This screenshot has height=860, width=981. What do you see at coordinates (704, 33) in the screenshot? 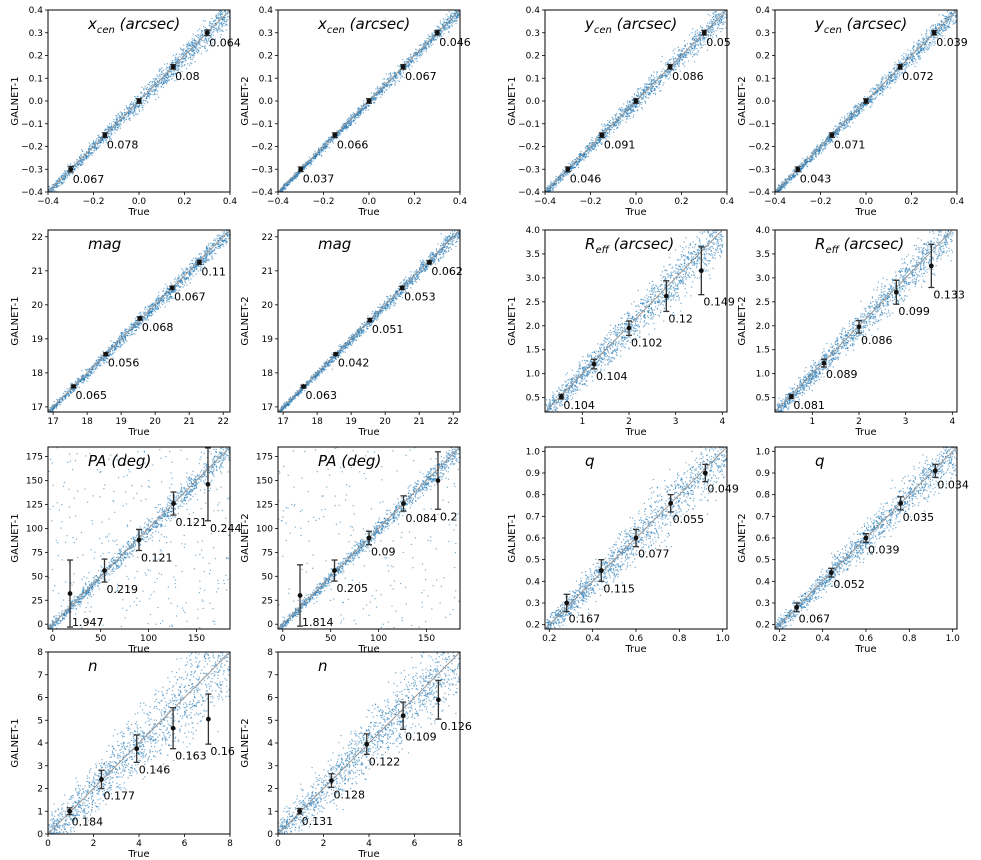
I see `bin-marker` at bounding box center [704, 33].